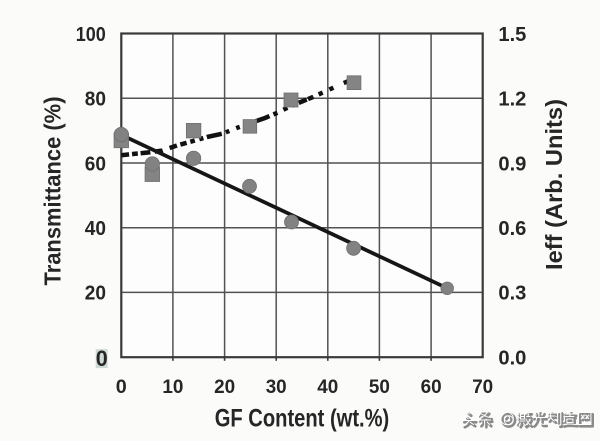 The image size is (600, 441). What do you see at coordinates (53, 191) in the screenshot?
I see `svg-text: Transmittance (%)` at bounding box center [53, 191].